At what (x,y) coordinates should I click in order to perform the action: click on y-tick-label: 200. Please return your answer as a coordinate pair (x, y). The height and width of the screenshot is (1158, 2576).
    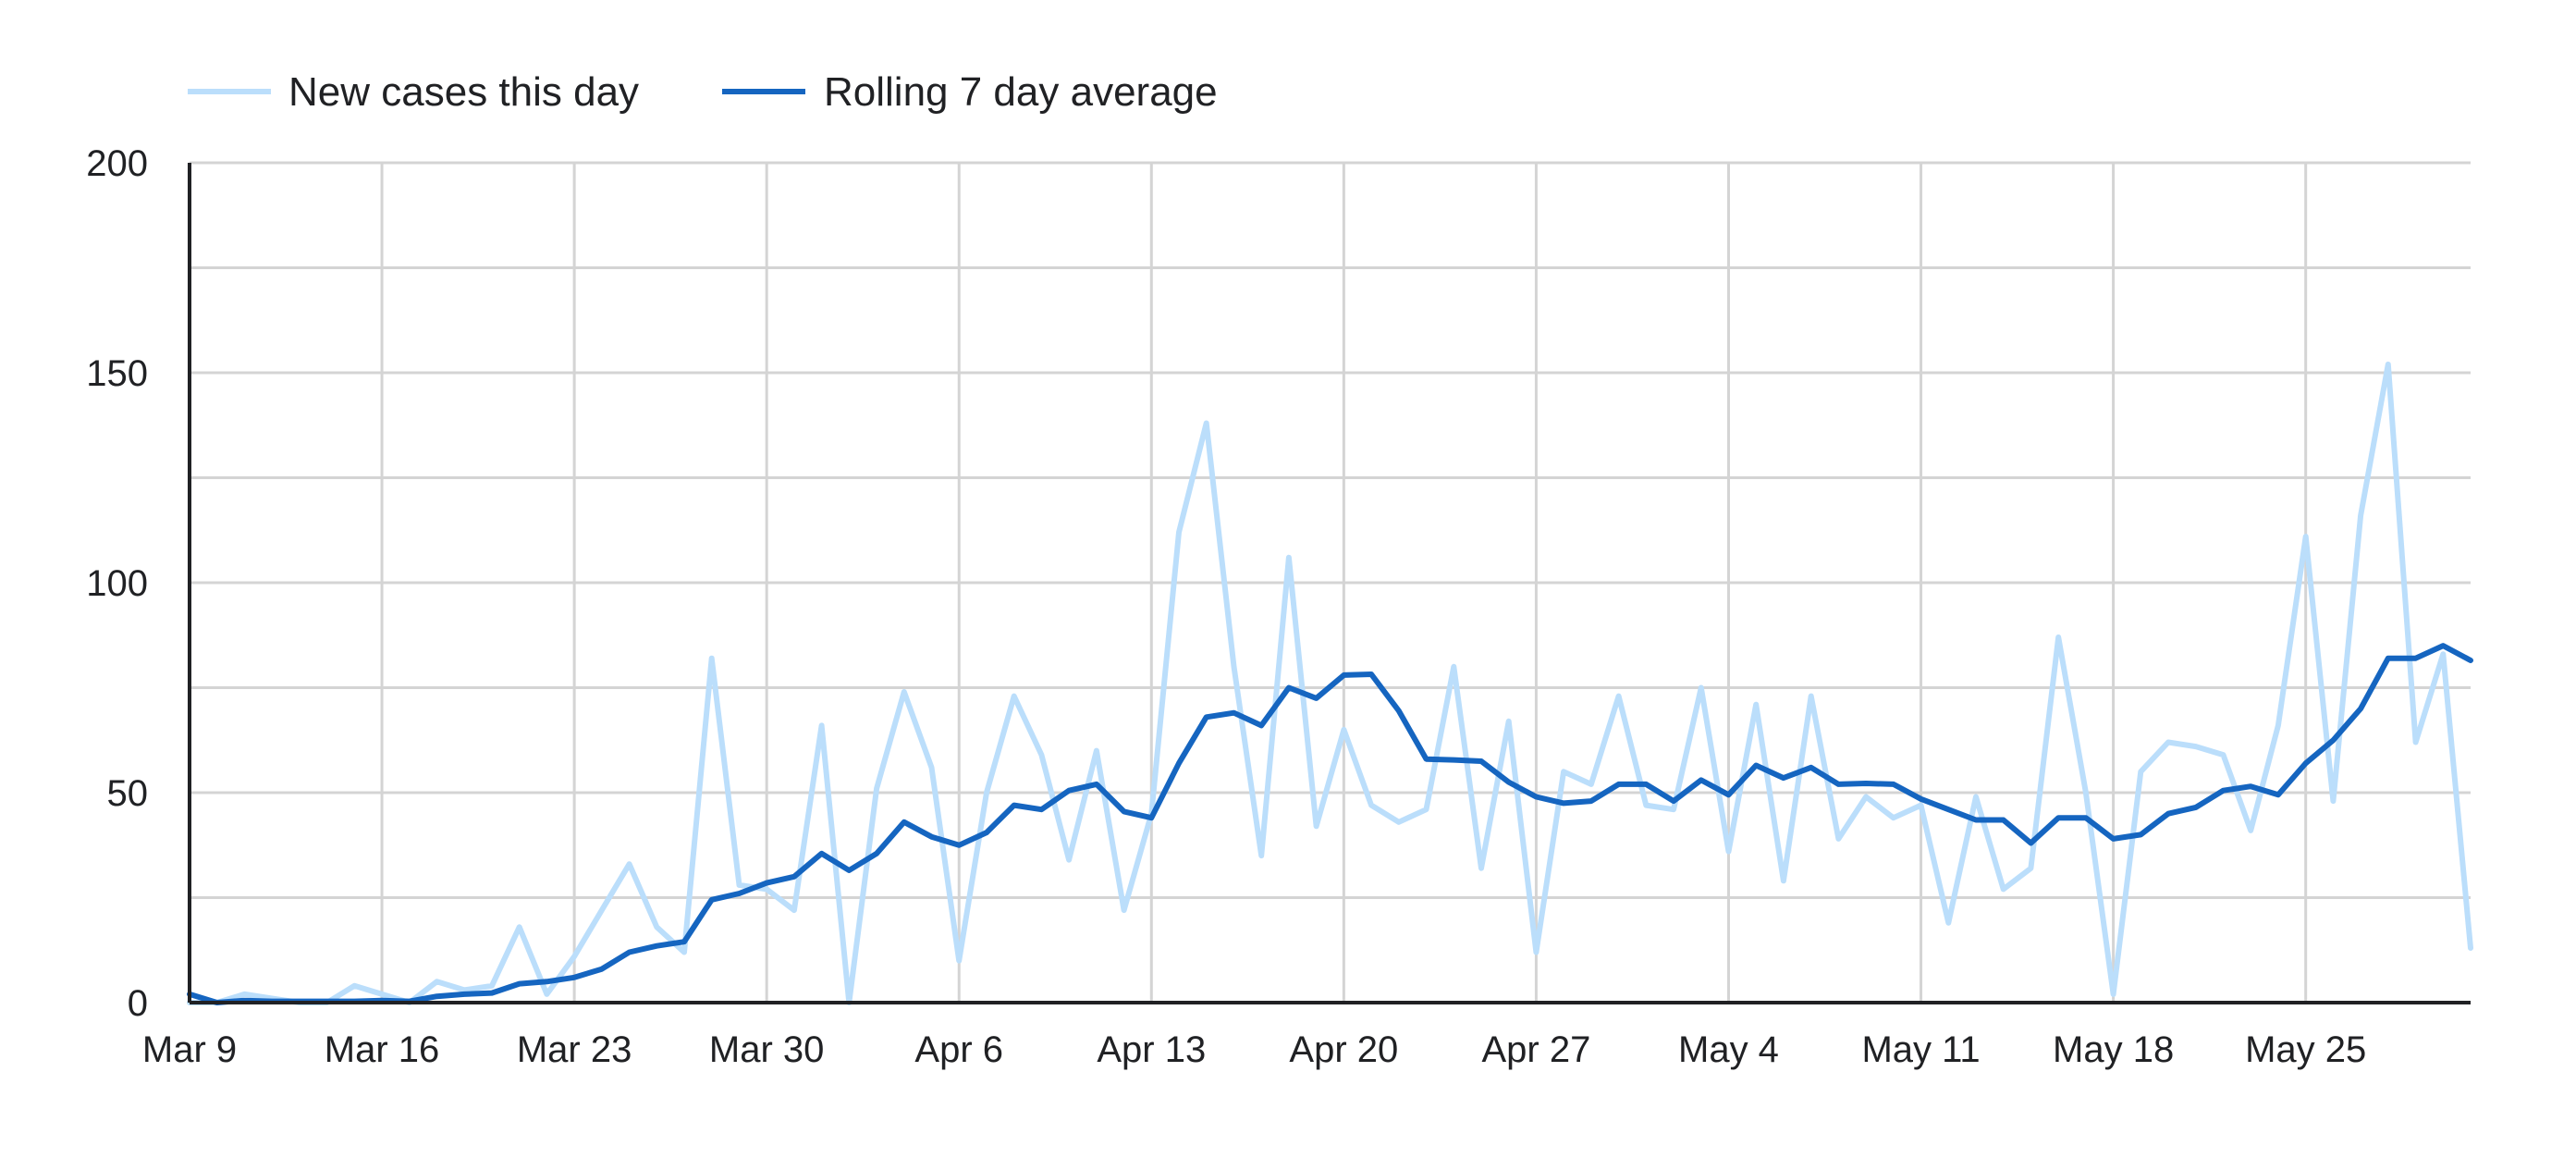
    Looking at the image, I should click on (117, 163).